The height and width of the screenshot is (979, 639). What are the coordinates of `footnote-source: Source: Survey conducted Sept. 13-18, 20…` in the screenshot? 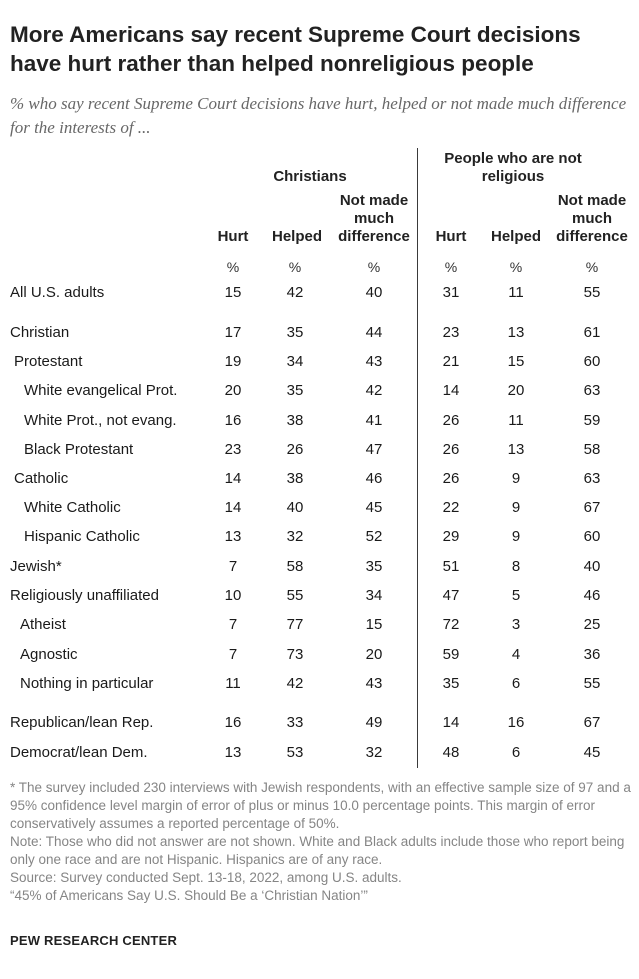 It's located at (206, 877).